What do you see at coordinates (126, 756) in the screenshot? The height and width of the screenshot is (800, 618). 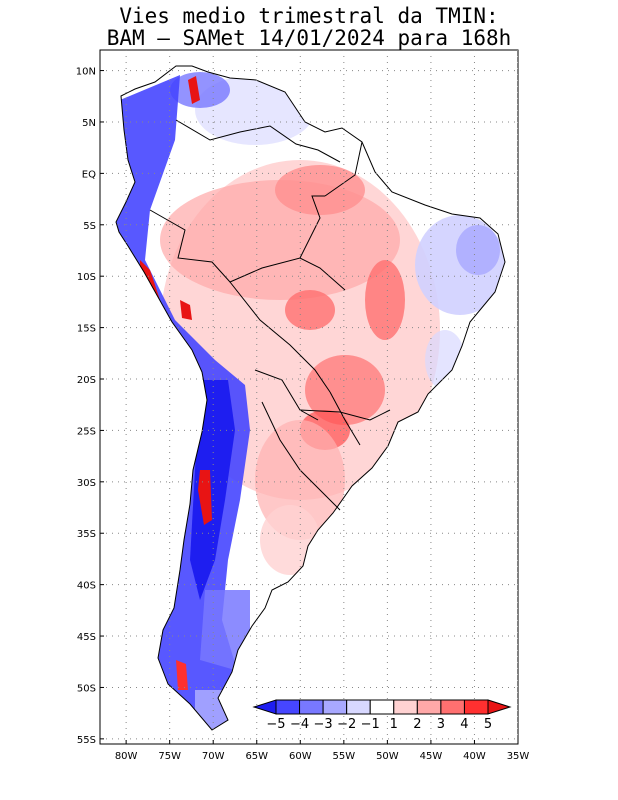 I see `lon-tick-label: 80W` at bounding box center [126, 756].